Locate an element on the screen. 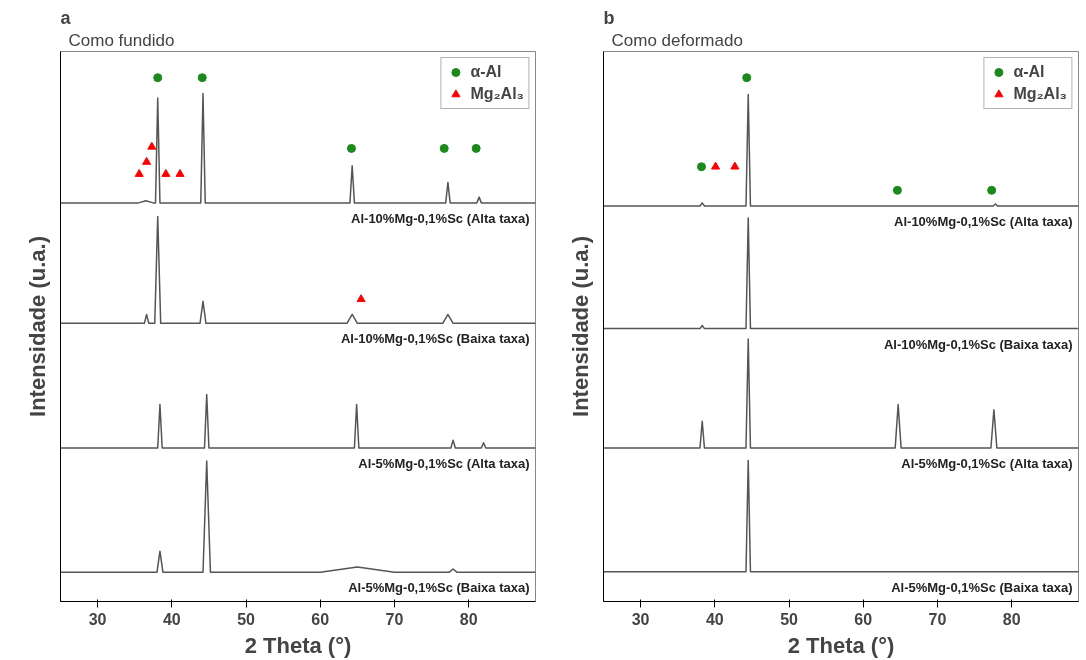  chart-subtitle: Como fundido is located at coordinates (121, 40).